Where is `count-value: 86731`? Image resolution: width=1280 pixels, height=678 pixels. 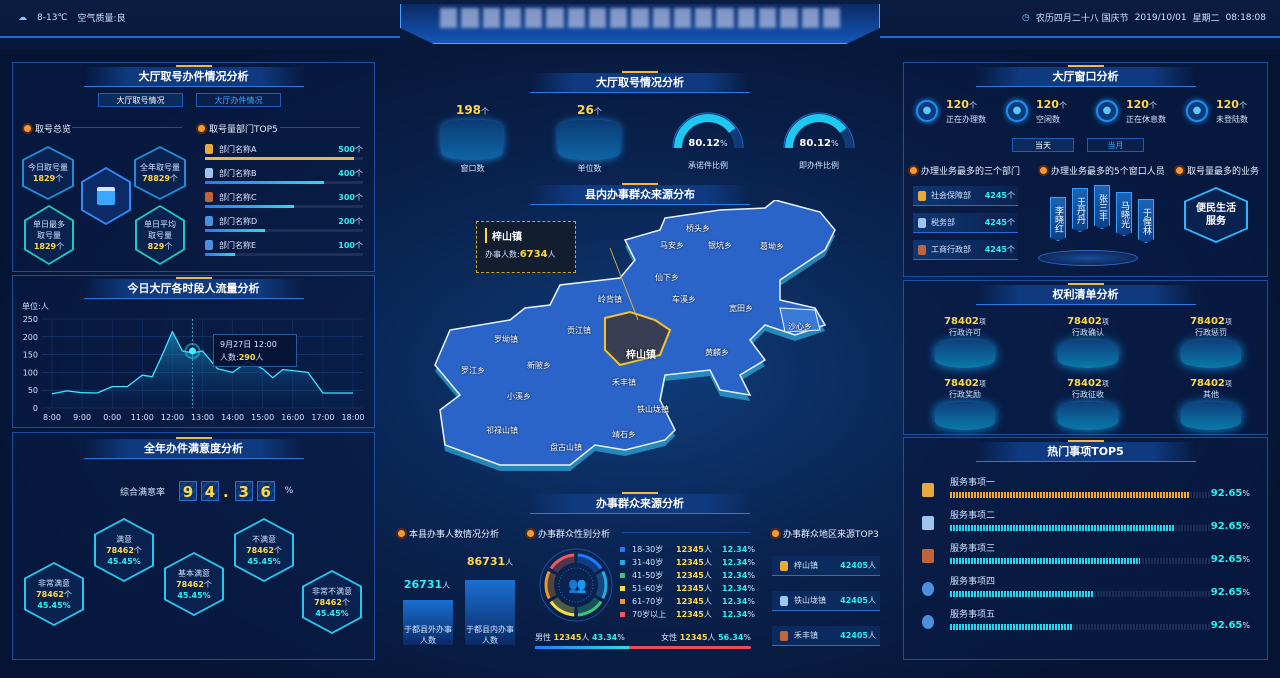 count-value: 86731 is located at coordinates (486, 561).